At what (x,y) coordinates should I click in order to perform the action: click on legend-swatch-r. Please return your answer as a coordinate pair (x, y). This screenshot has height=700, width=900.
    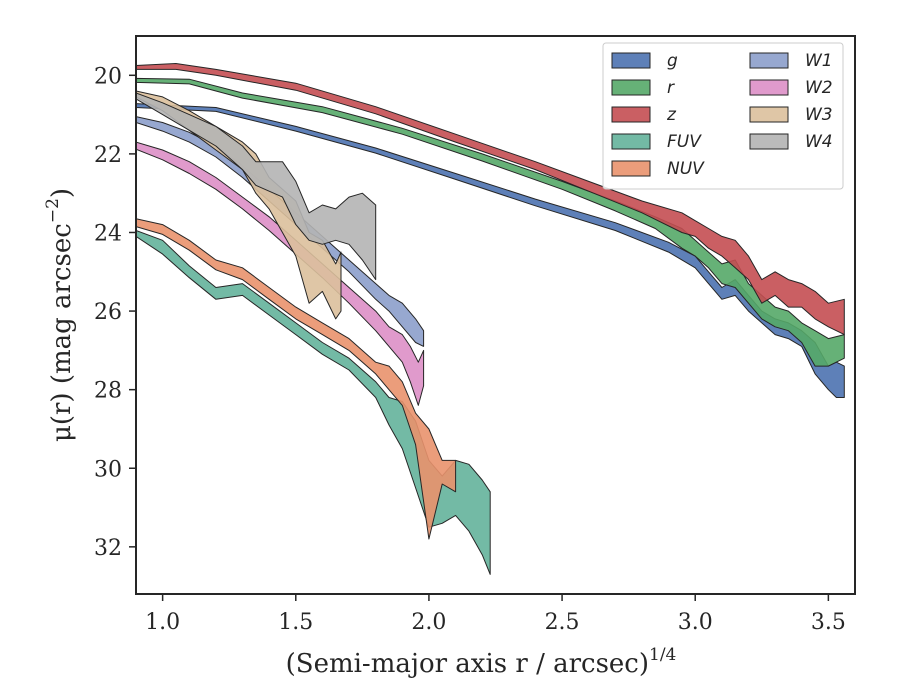
    Looking at the image, I should click on (631, 87).